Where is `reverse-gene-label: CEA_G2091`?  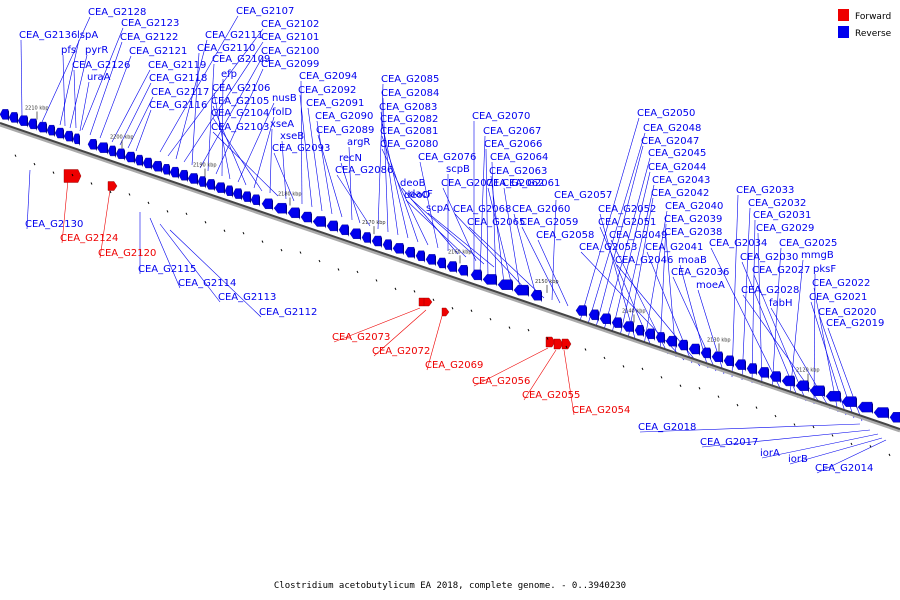
reverse-gene-label: CEA_G2091 is located at coordinates (335, 103).